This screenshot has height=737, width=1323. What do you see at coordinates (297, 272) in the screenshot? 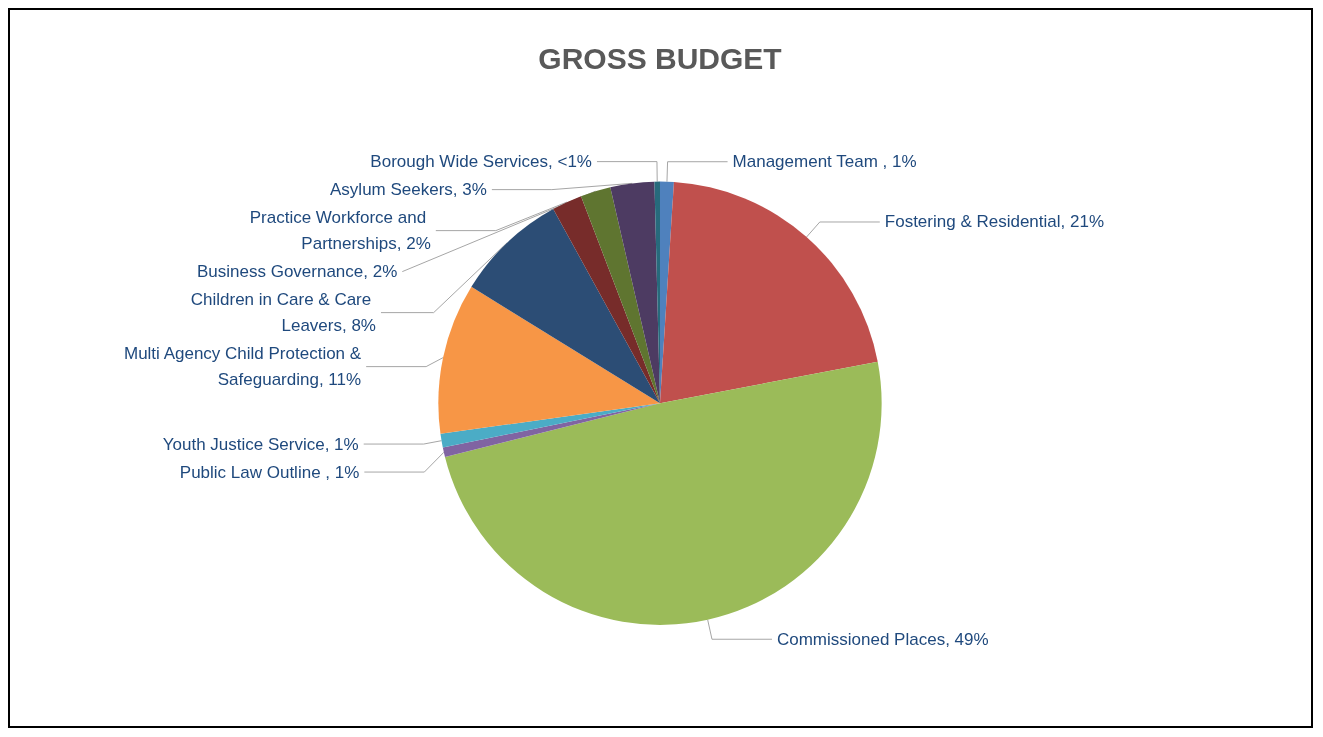
I see `slice-label: Business Governance, 2%` at bounding box center [297, 272].